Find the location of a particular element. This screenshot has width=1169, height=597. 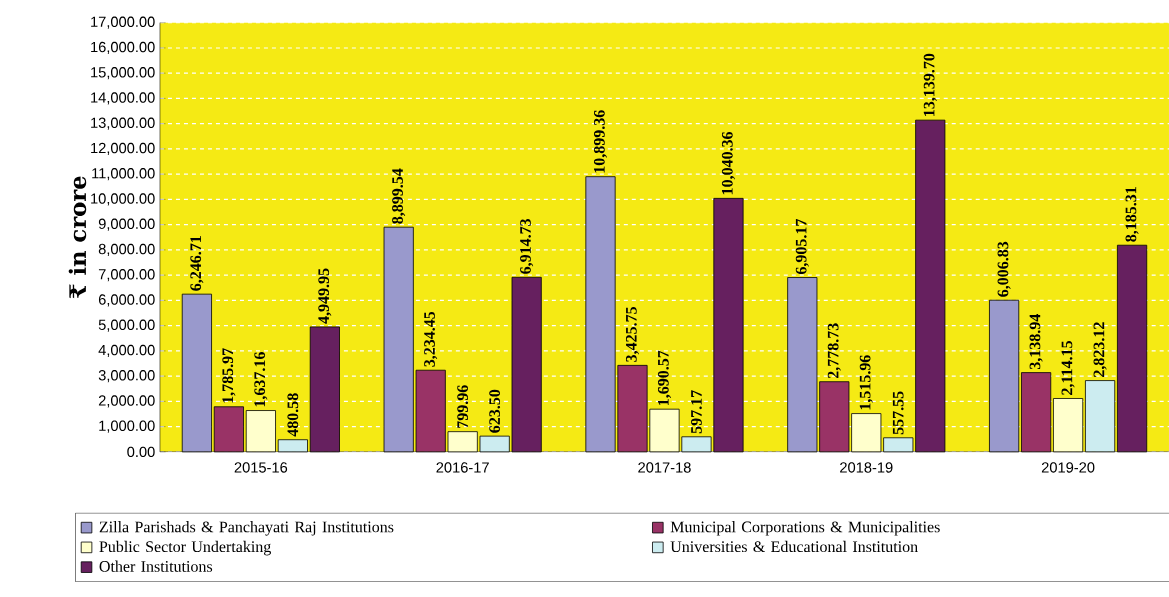

y-tick-label: 8,000.00 is located at coordinates (126, 249).